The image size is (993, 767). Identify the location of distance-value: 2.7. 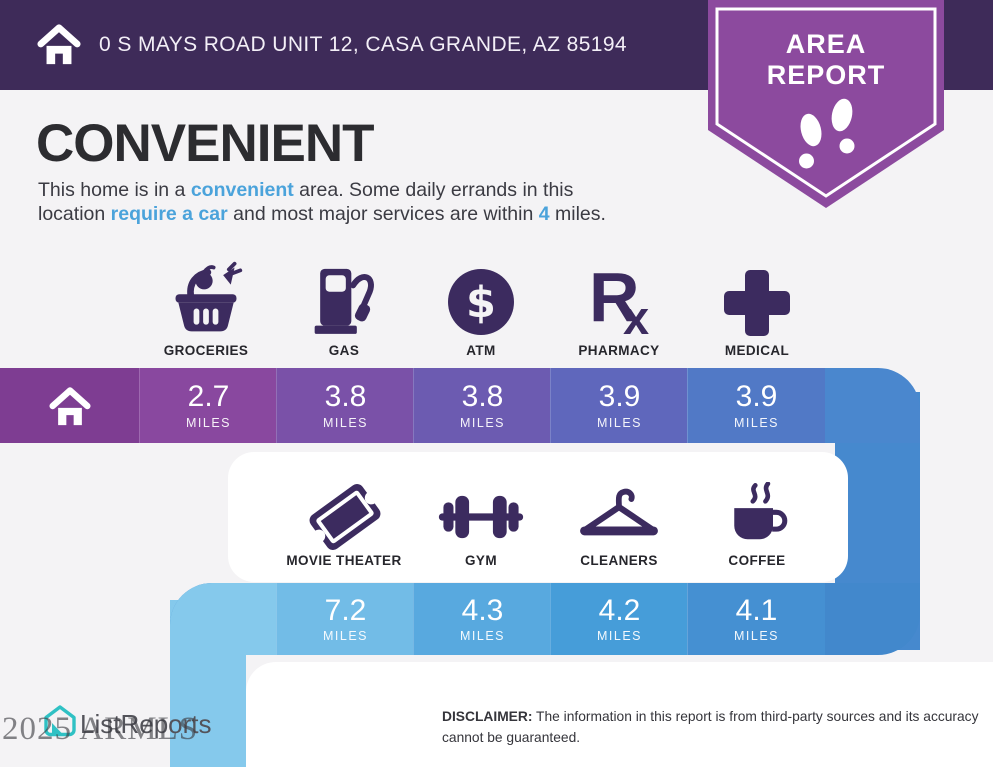
(208, 397).